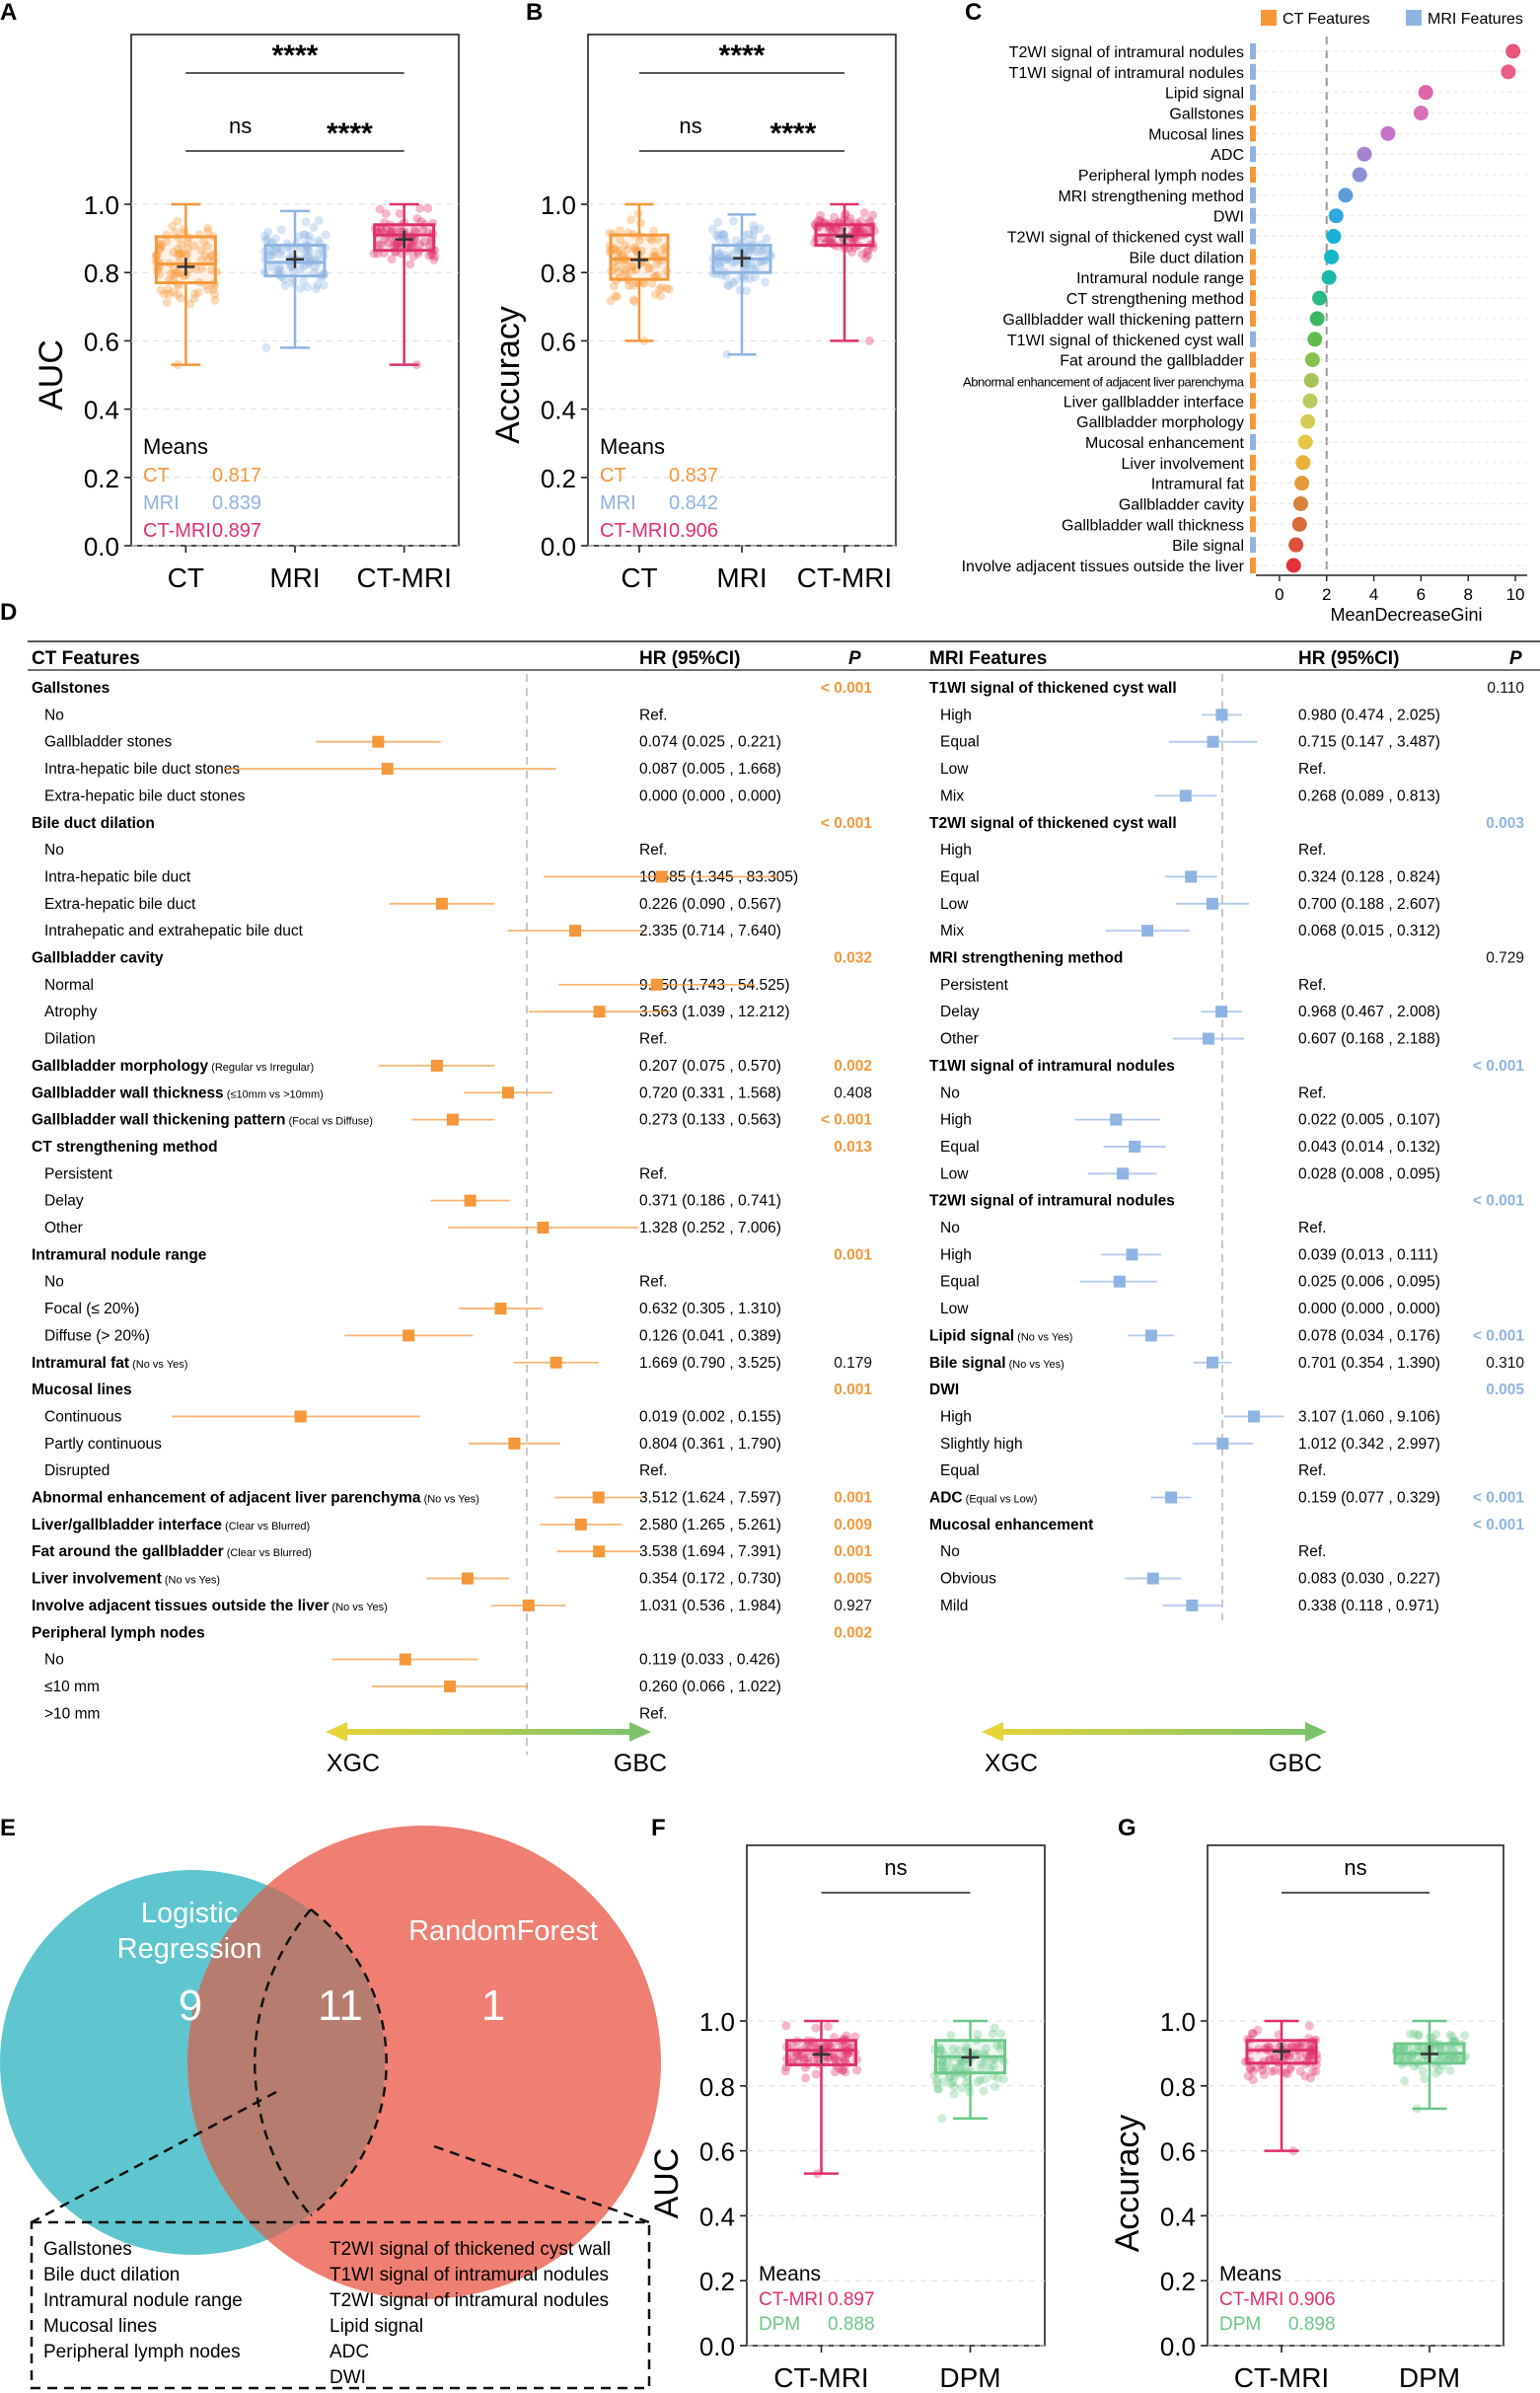 Image resolution: width=1540 pixels, height=2393 pixels. Describe the element at coordinates (658, 1828) in the screenshot. I see `panel-letter-f: F` at that location.